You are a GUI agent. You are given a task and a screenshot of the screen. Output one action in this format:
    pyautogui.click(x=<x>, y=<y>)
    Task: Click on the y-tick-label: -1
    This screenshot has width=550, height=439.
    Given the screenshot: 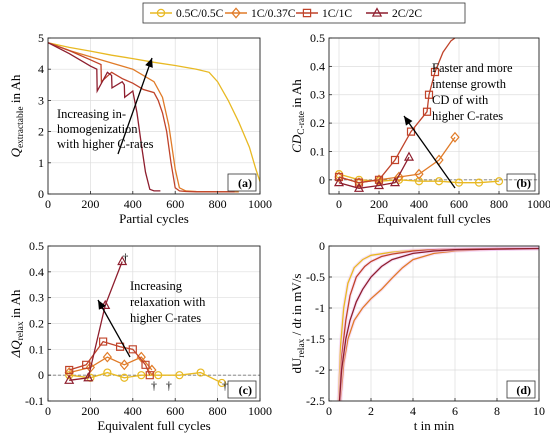 What is the action you would take?
    pyautogui.click(x=320, y=308)
    